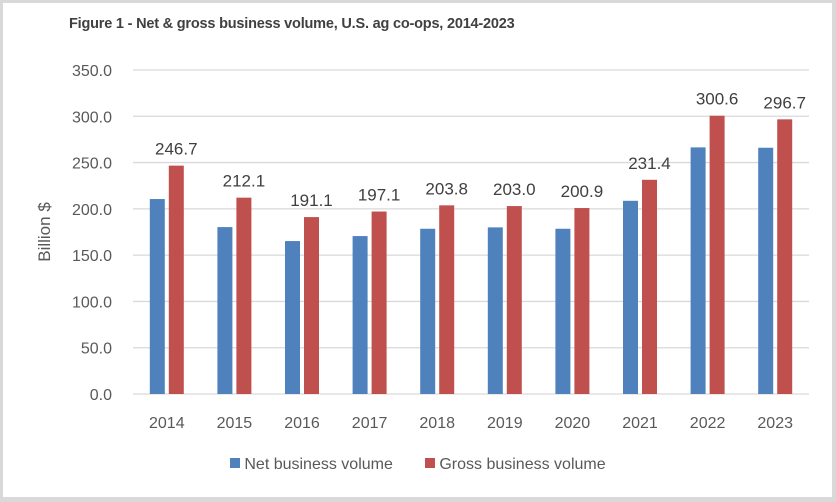 The image size is (836, 502). Describe the element at coordinates (92, 256) in the screenshot. I see `y-tick-label: 150.0` at that location.